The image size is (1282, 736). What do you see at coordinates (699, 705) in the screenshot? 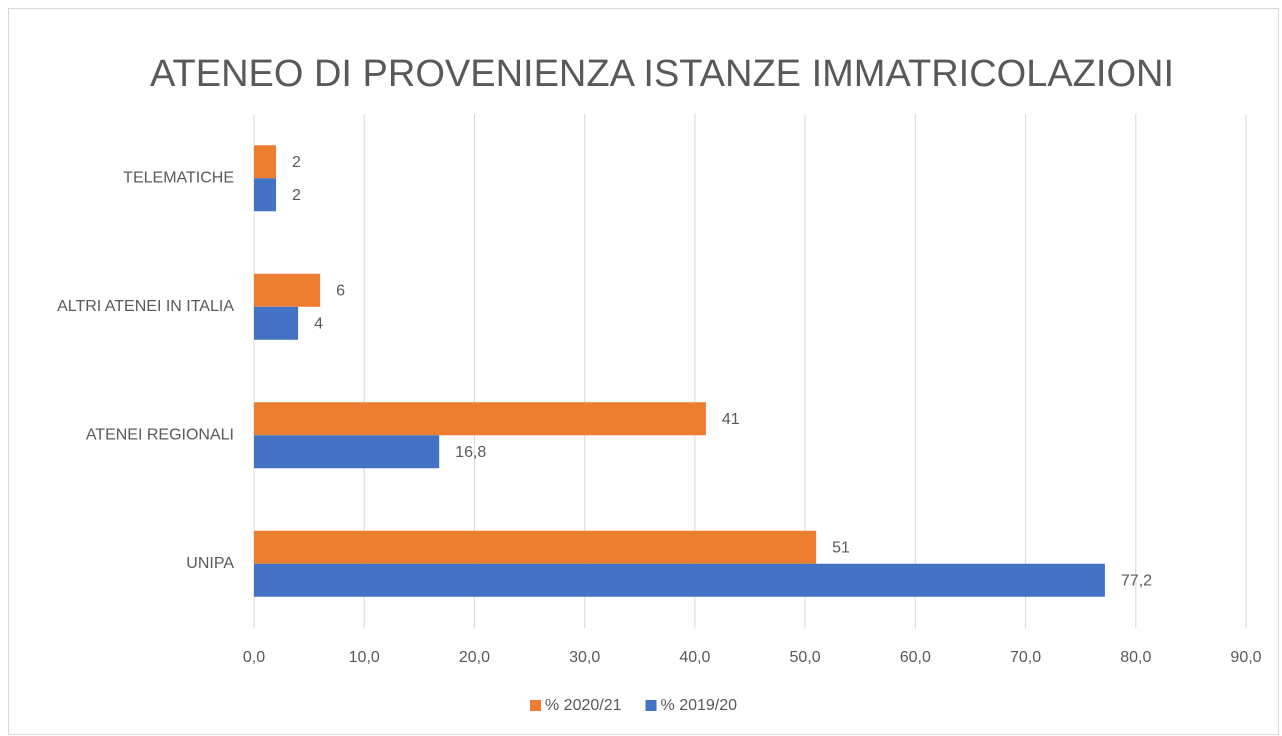
I see `legend-label: % 2019/20` at bounding box center [699, 705].